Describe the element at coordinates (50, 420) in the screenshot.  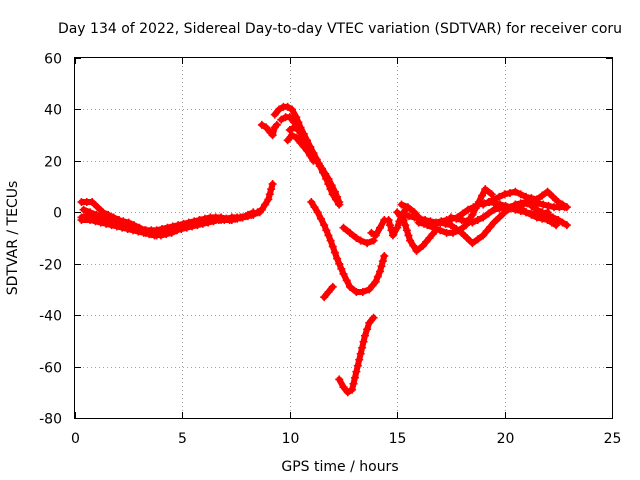
I see `y-tick-label: -80` at that location.